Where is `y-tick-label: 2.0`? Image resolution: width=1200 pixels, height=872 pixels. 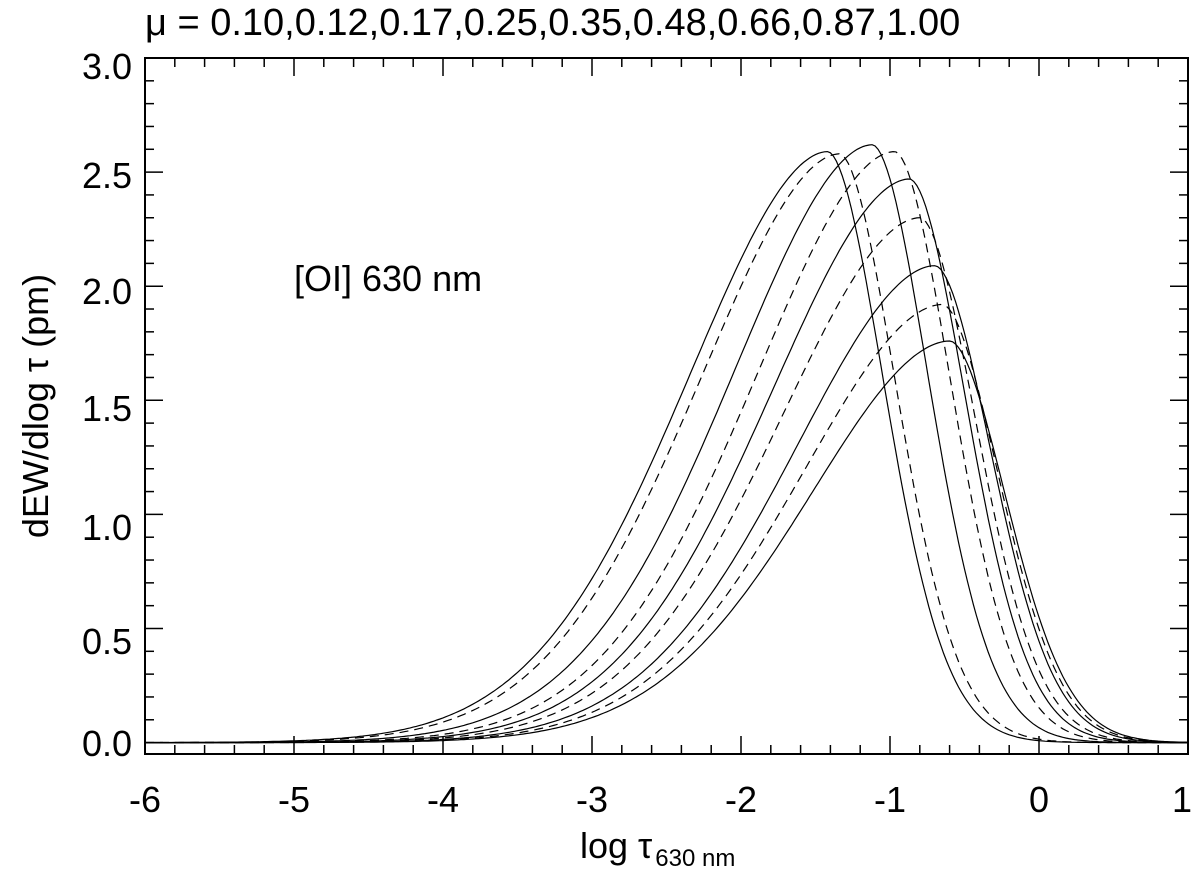 y-tick-label: 2.0 is located at coordinates (107, 291).